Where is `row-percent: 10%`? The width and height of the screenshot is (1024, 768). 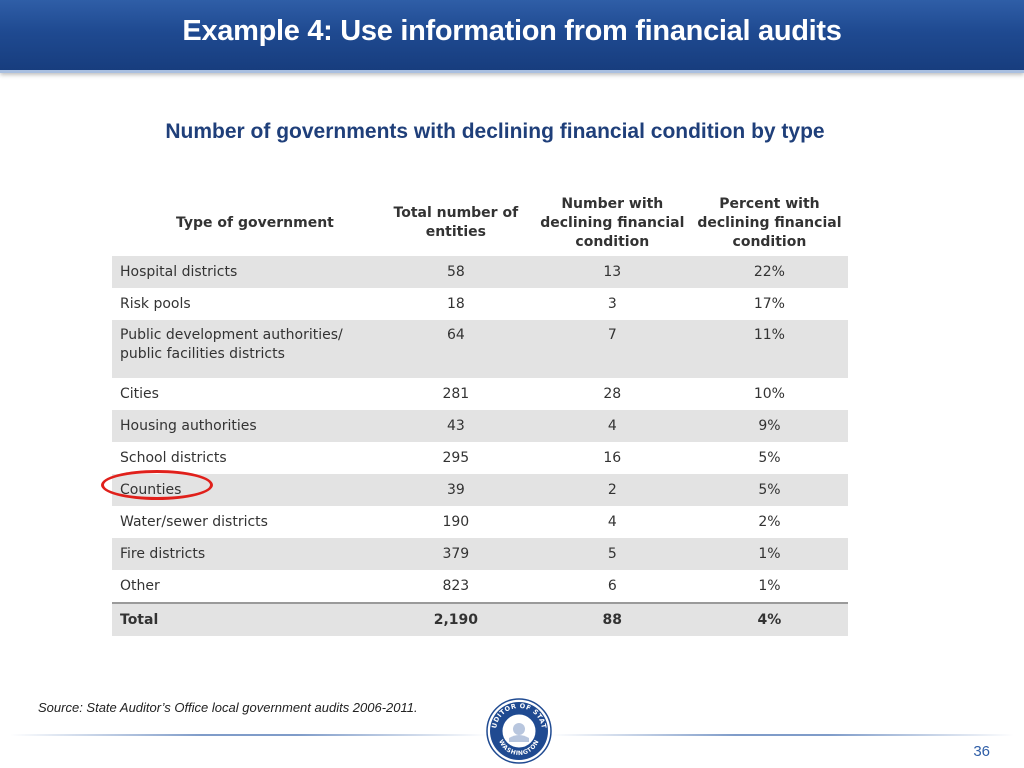
row-percent: 10% is located at coordinates (769, 394).